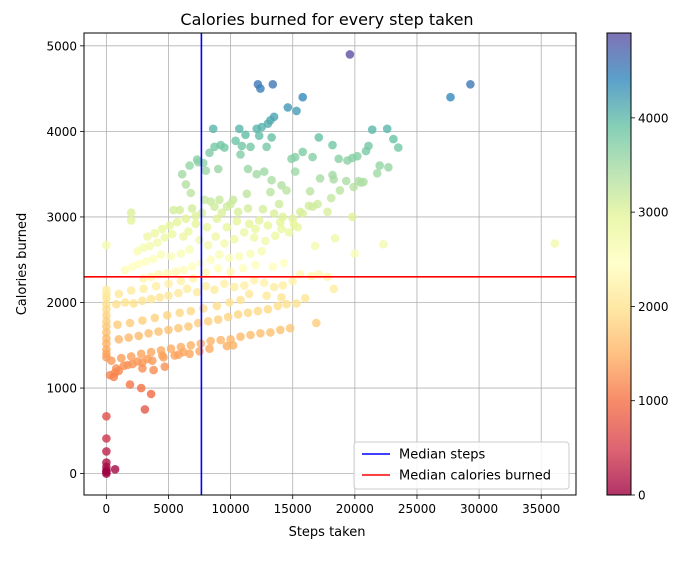 Image resolution: width=685 pixels, height=562 pixels. What do you see at coordinates (22, 264) in the screenshot?
I see `y-axis-label: Calories burned` at bounding box center [22, 264].